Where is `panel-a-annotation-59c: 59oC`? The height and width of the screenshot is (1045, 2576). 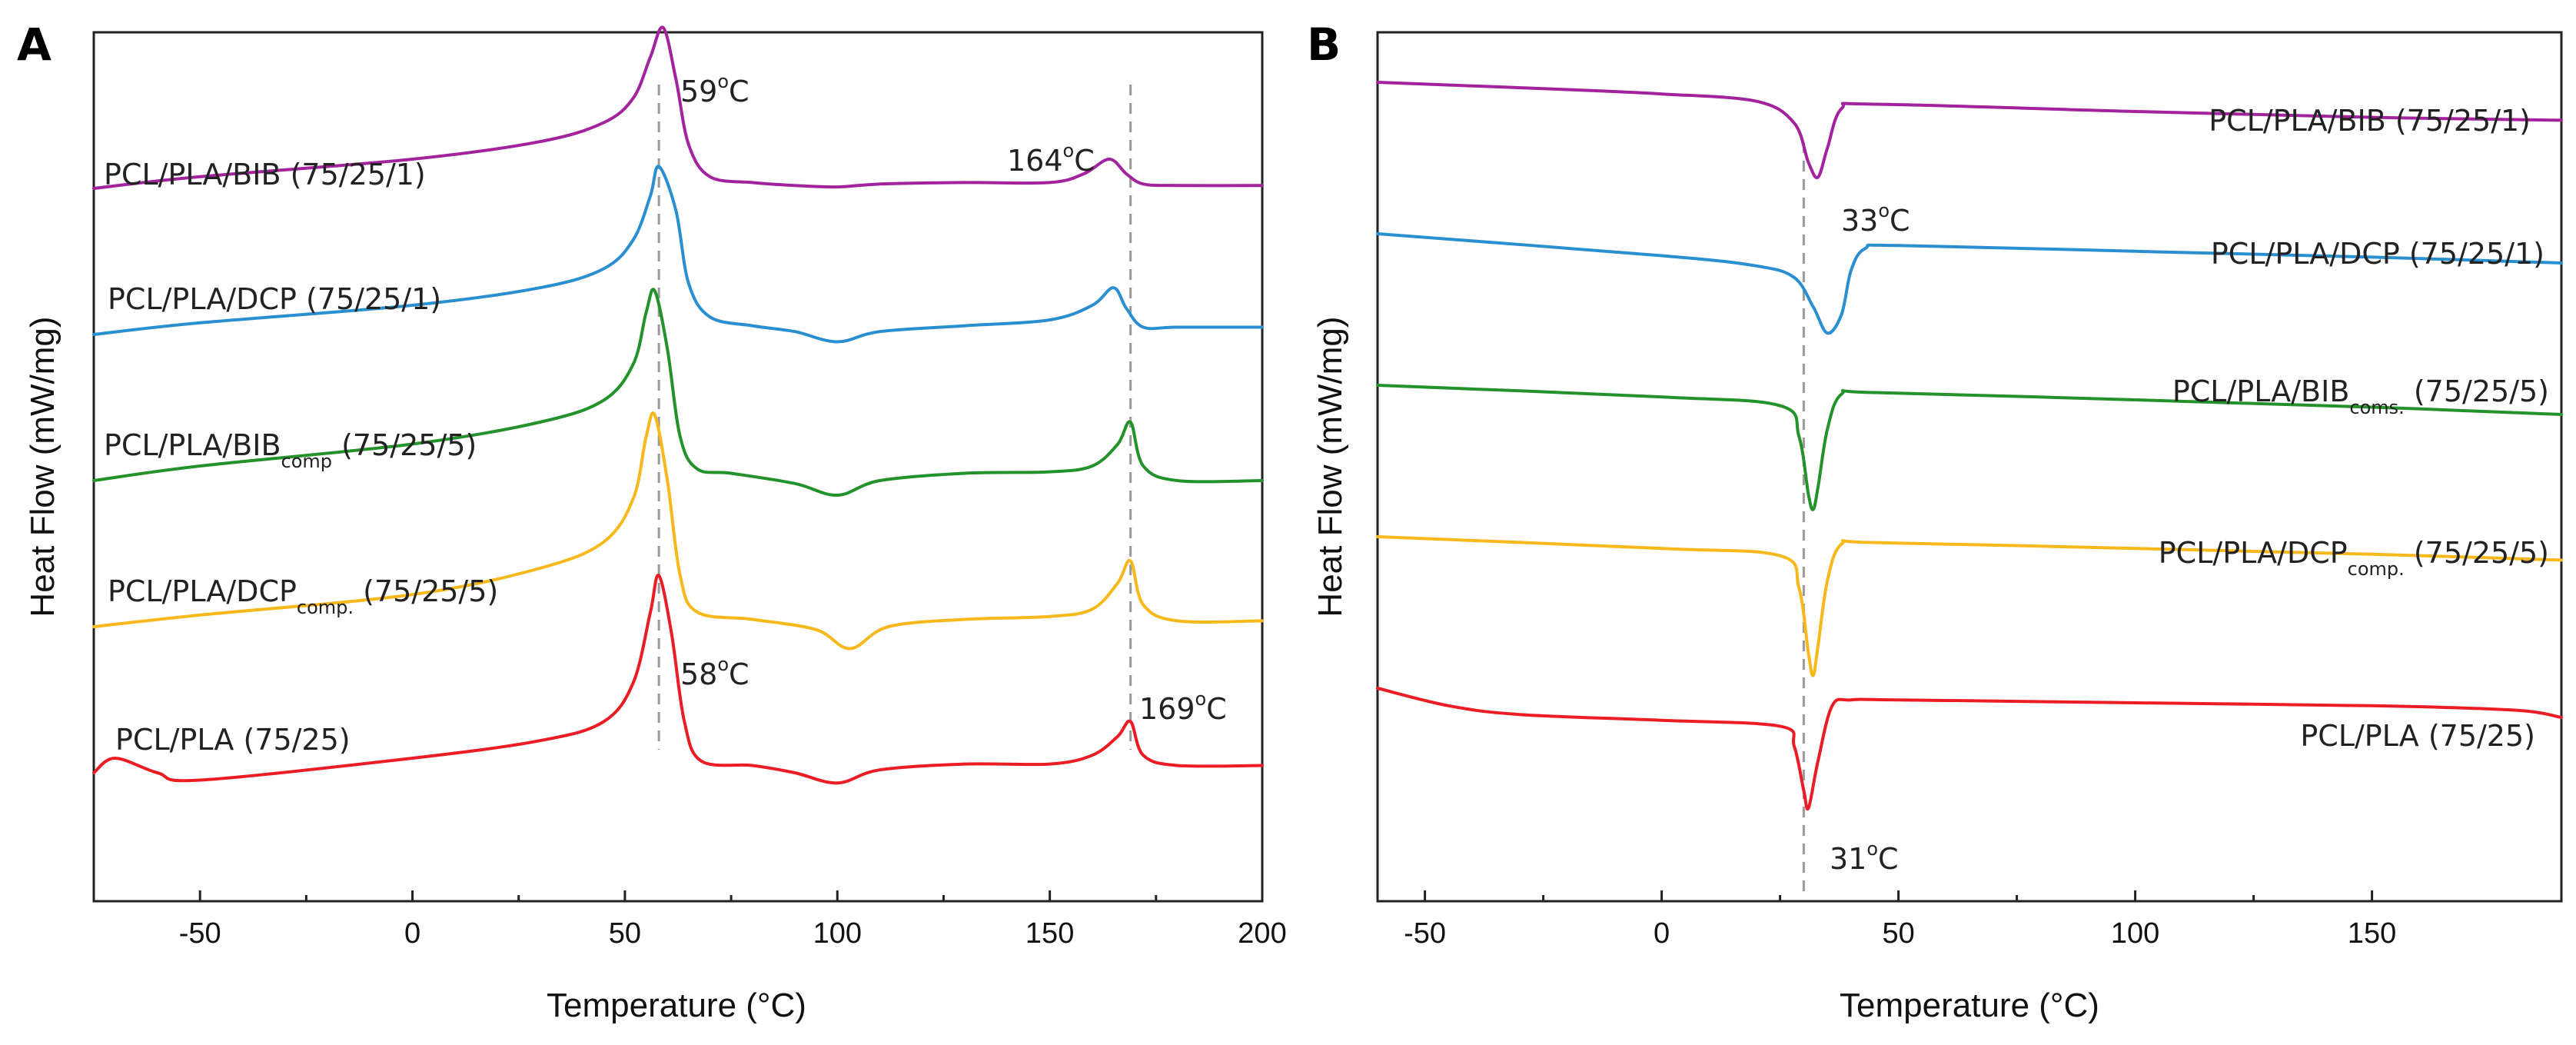
panel-a-annotation-59c: 59oC is located at coordinates (715, 89).